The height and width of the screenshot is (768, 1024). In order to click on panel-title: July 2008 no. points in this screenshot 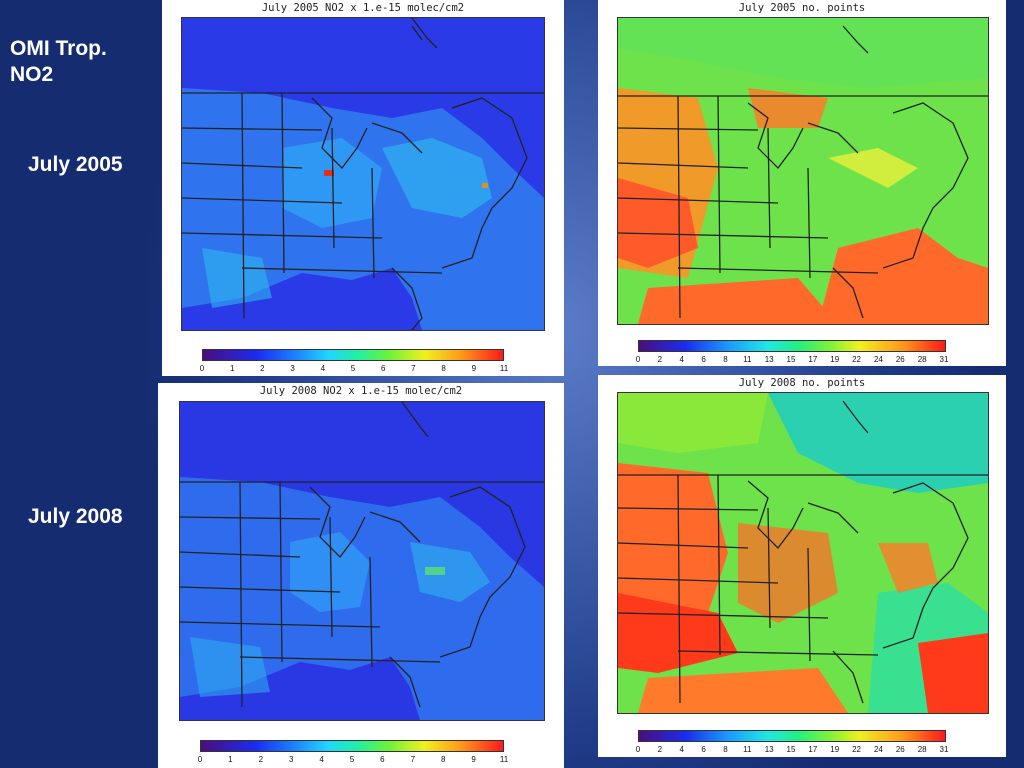, I will do `click(802, 383)`.